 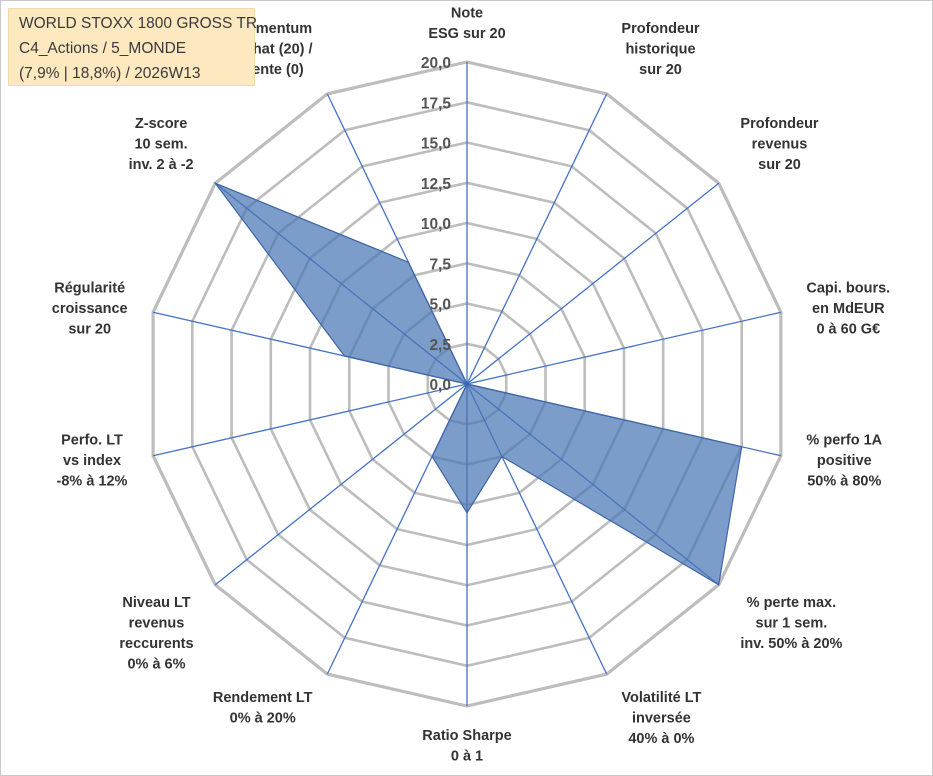 I want to click on axis-label: Profondeur revenus sur 20, so click(x=779, y=144).